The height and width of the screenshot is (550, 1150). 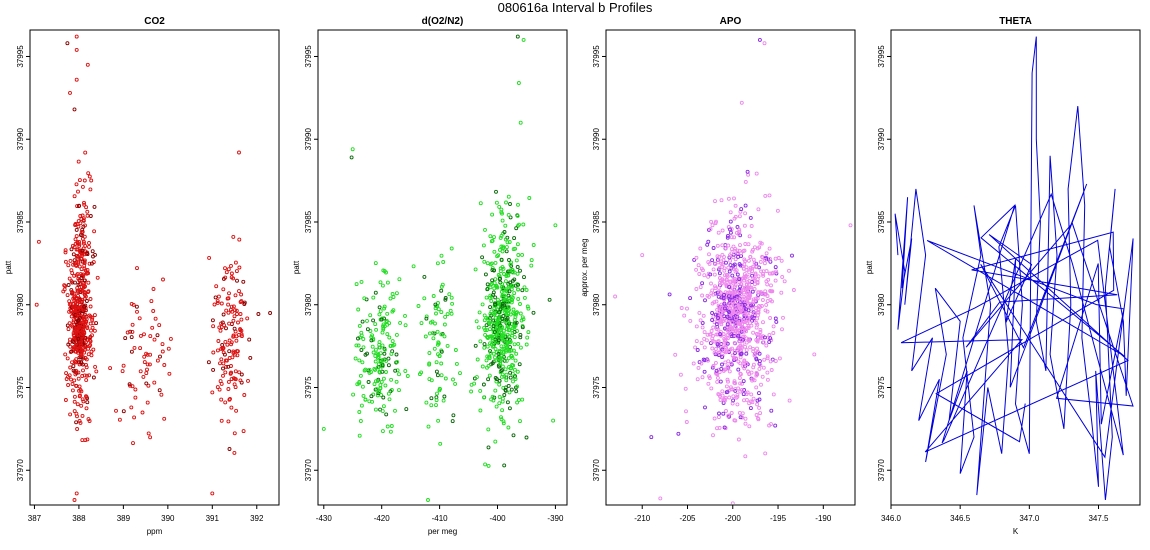 I want to click on x-tick-label: -195, so click(x=778, y=518).